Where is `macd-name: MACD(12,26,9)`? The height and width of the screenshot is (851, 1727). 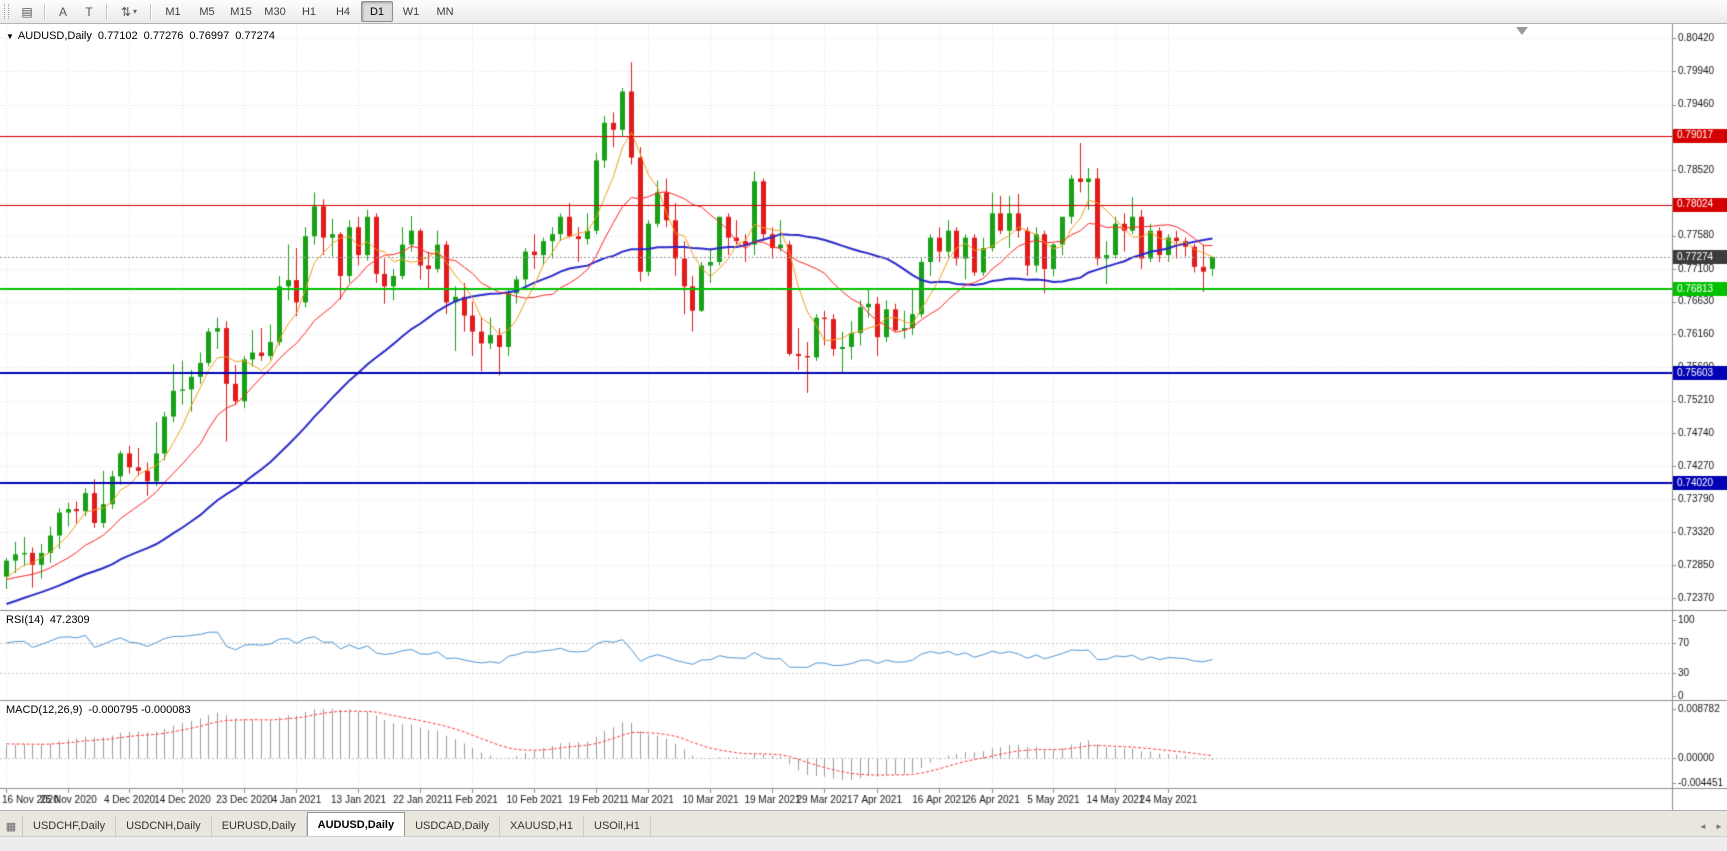
macd-name: MACD(12,26,9) is located at coordinates (44, 710).